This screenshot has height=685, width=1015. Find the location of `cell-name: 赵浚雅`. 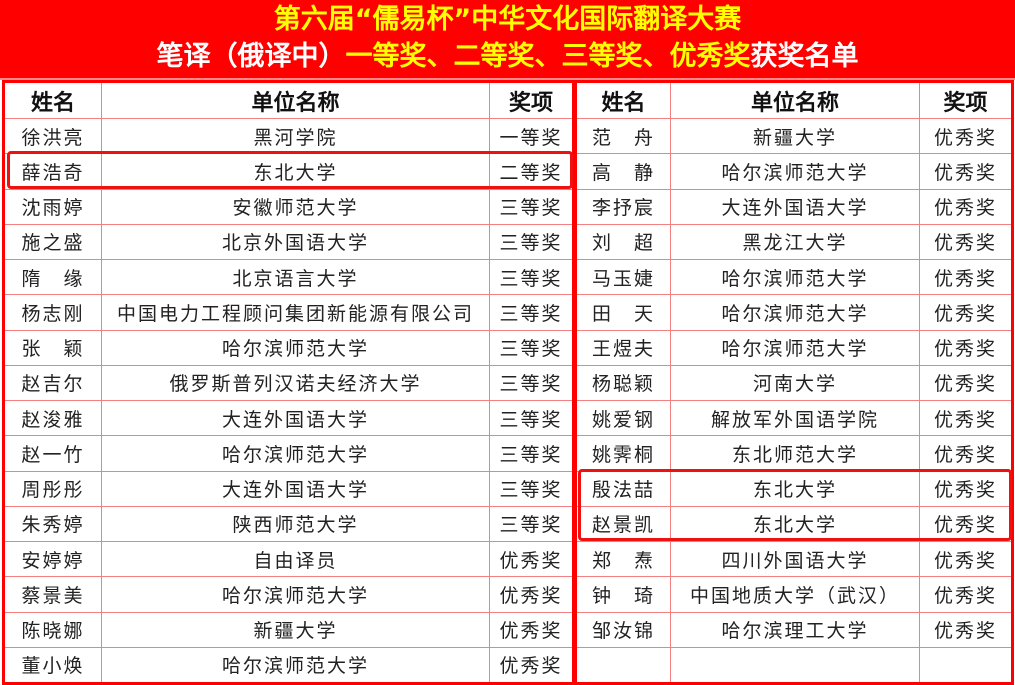

cell-name: 赵浚雅 is located at coordinates (52, 418).